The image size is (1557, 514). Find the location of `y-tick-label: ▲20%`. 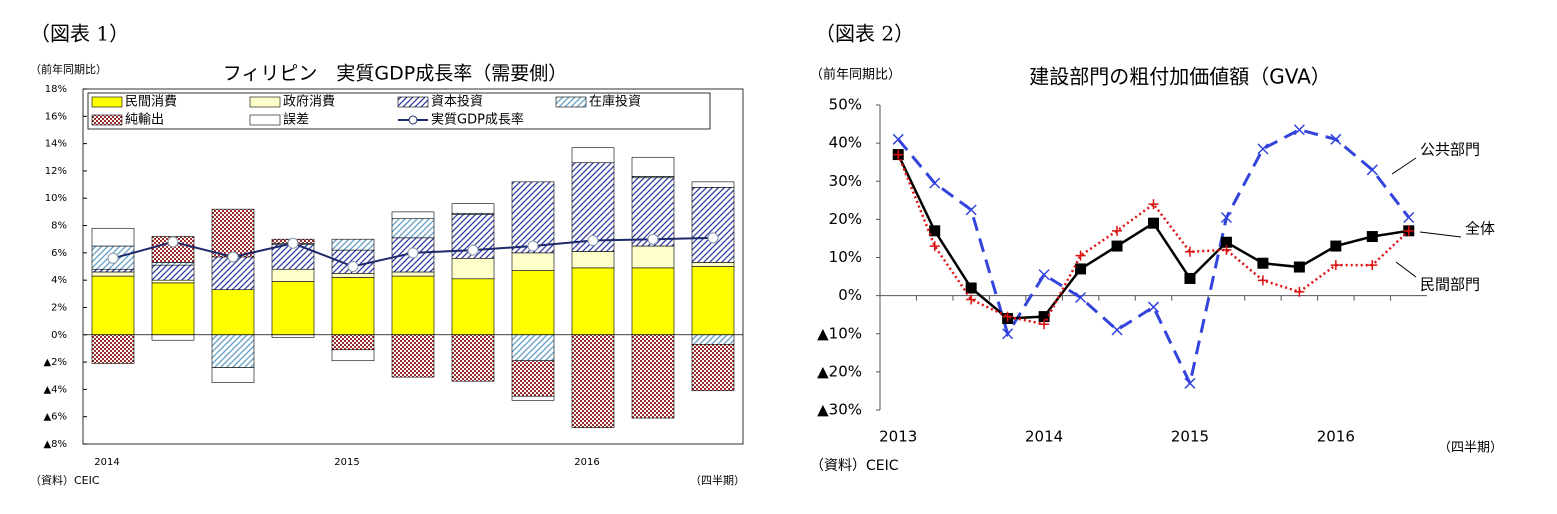

y-tick-label: ▲20% is located at coordinates (839, 371).